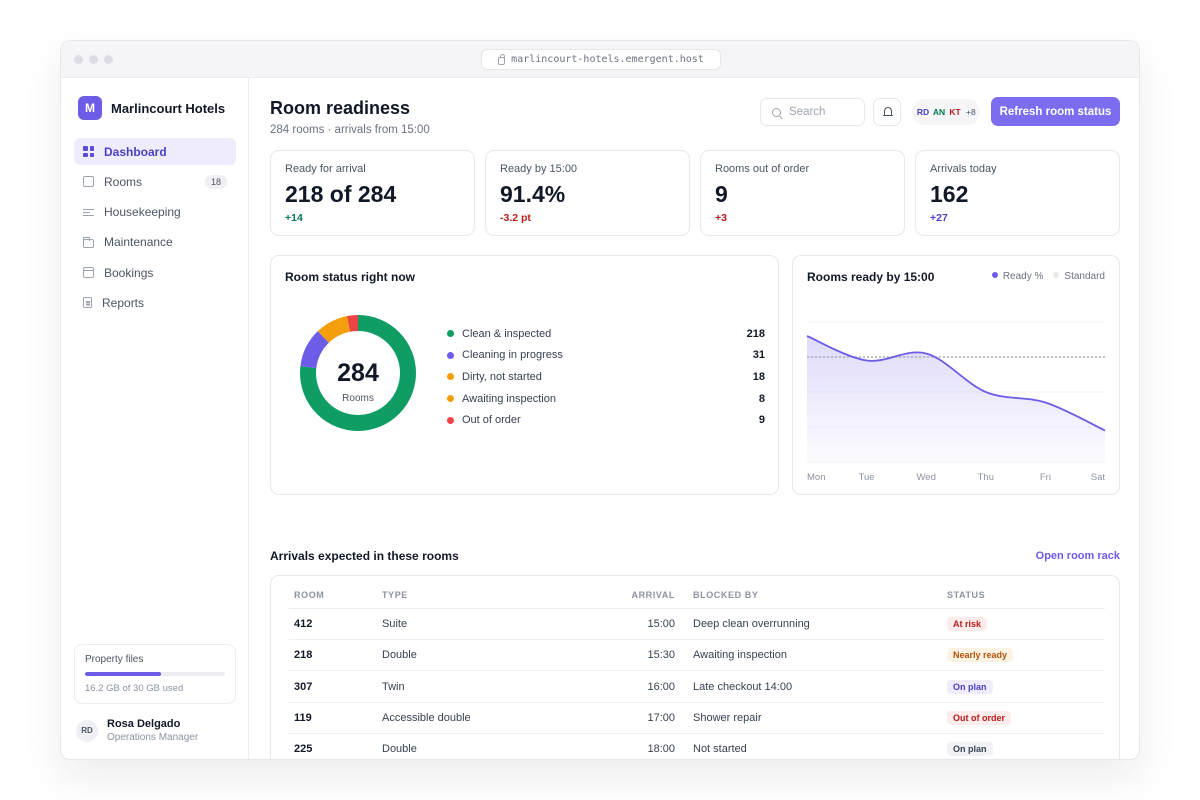 This screenshot has height=800, width=1200. I want to click on kpi-card-rooms-out-of-order: Rooms out of order 9 +3, so click(802, 193).